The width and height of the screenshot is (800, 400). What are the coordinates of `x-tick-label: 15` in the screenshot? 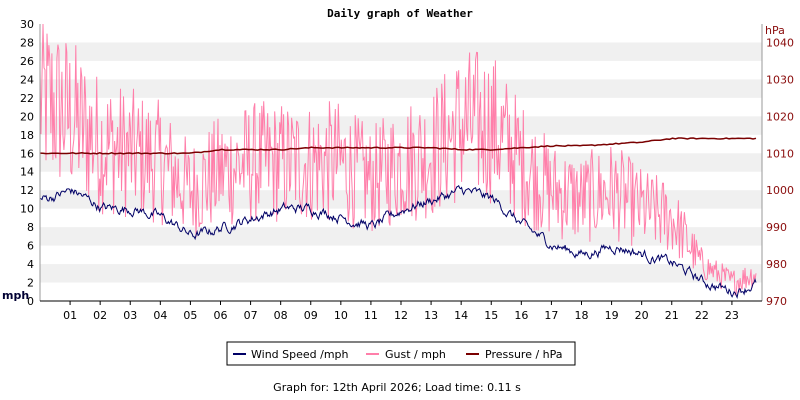 It's located at (491, 315).